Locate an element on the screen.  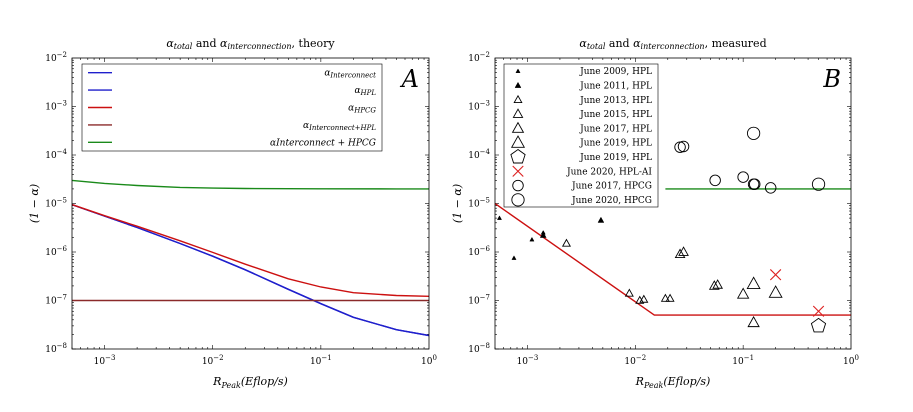
y-tick-label: 10⁻² is located at coordinates (479, 57).